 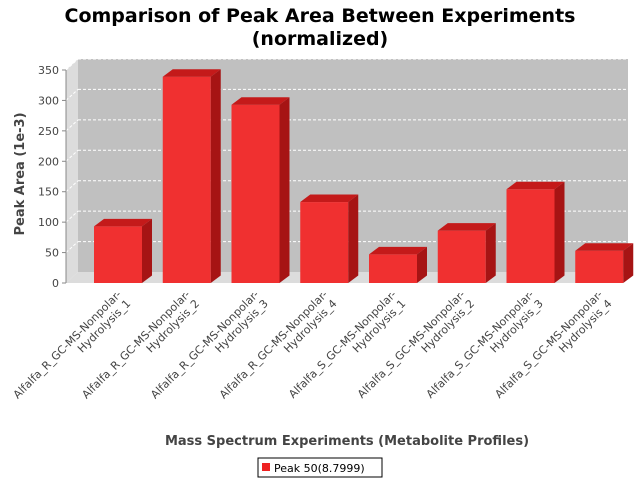 What do you see at coordinates (52, 253) in the screenshot?
I see `y-tick-label: 50` at bounding box center [52, 253].